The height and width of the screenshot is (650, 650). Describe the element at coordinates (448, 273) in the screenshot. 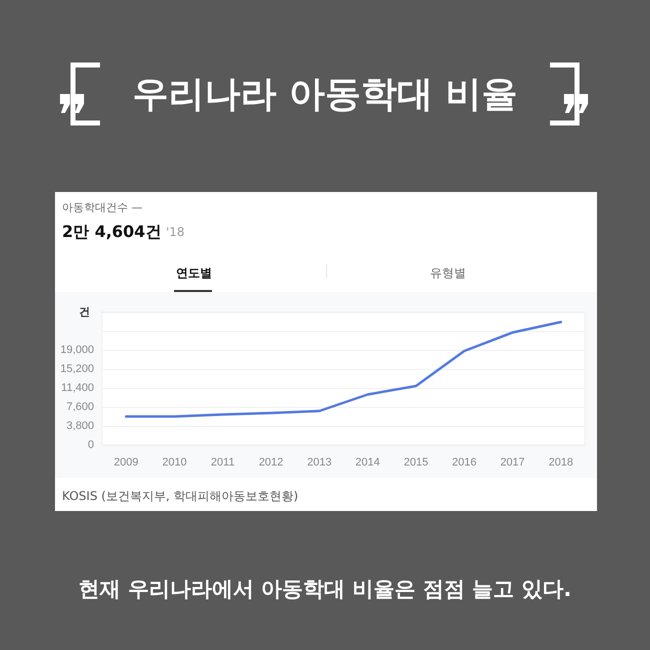

I see `text: 유형별` at that location.